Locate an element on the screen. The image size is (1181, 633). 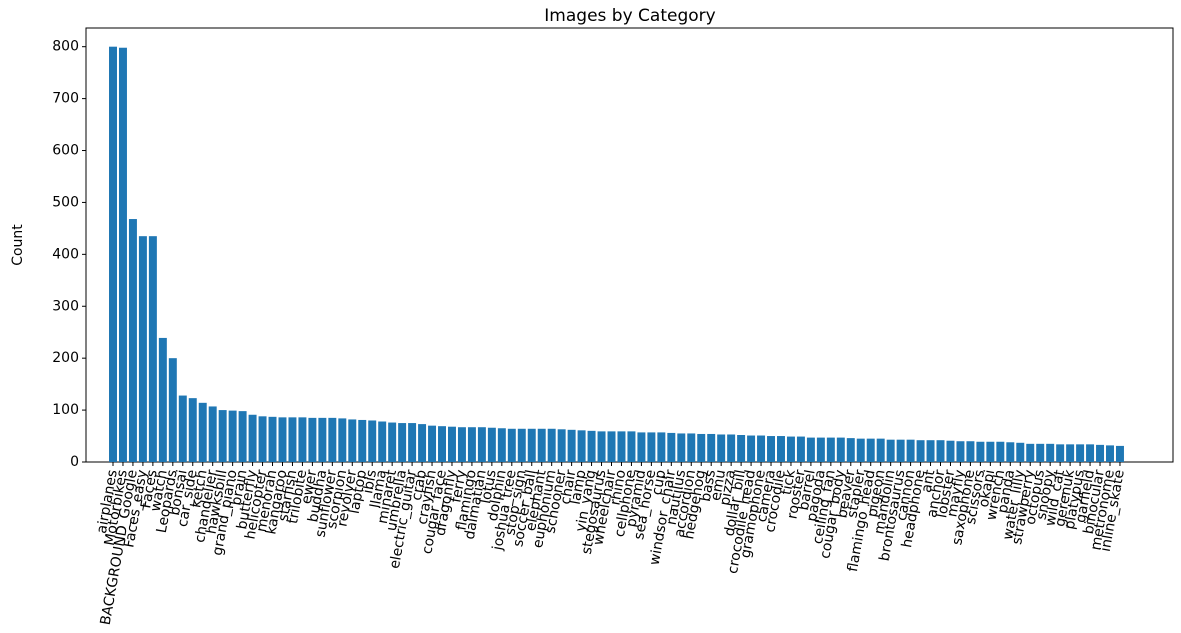
x-tick-label: emu is located at coordinates (718, 485).